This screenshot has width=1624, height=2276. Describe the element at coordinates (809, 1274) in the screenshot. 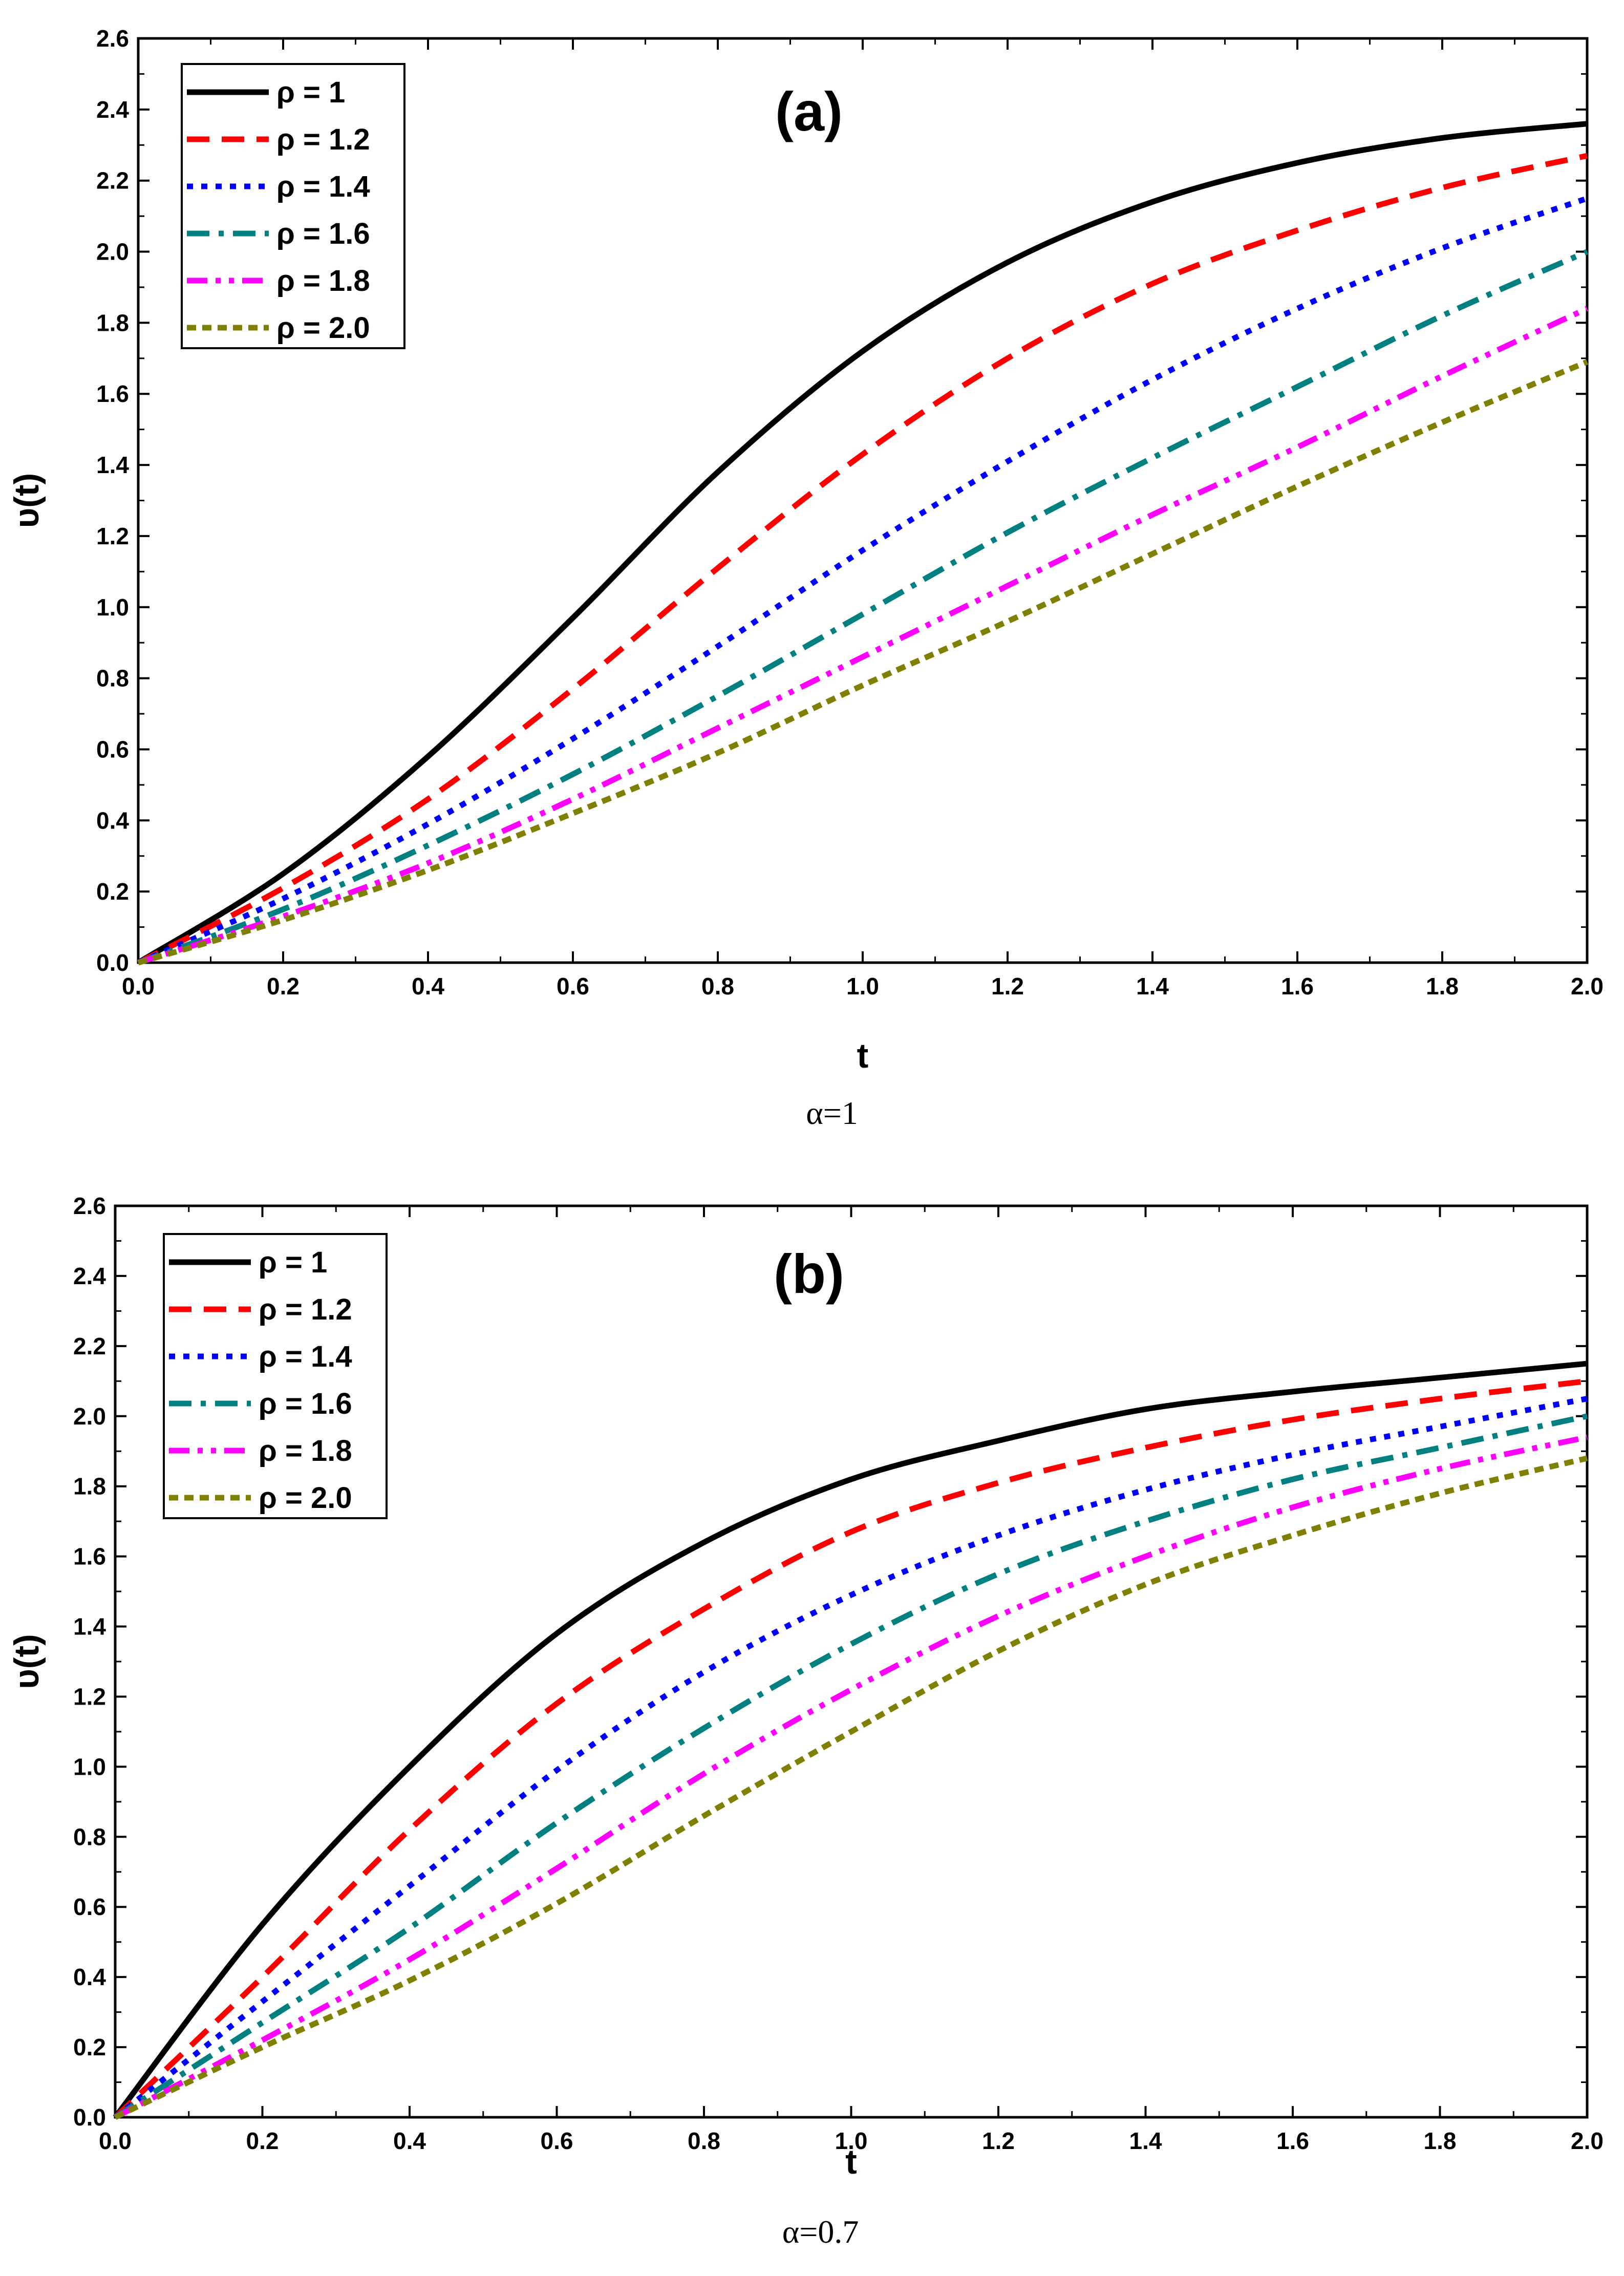

I see `panel-label: (b)` at that location.